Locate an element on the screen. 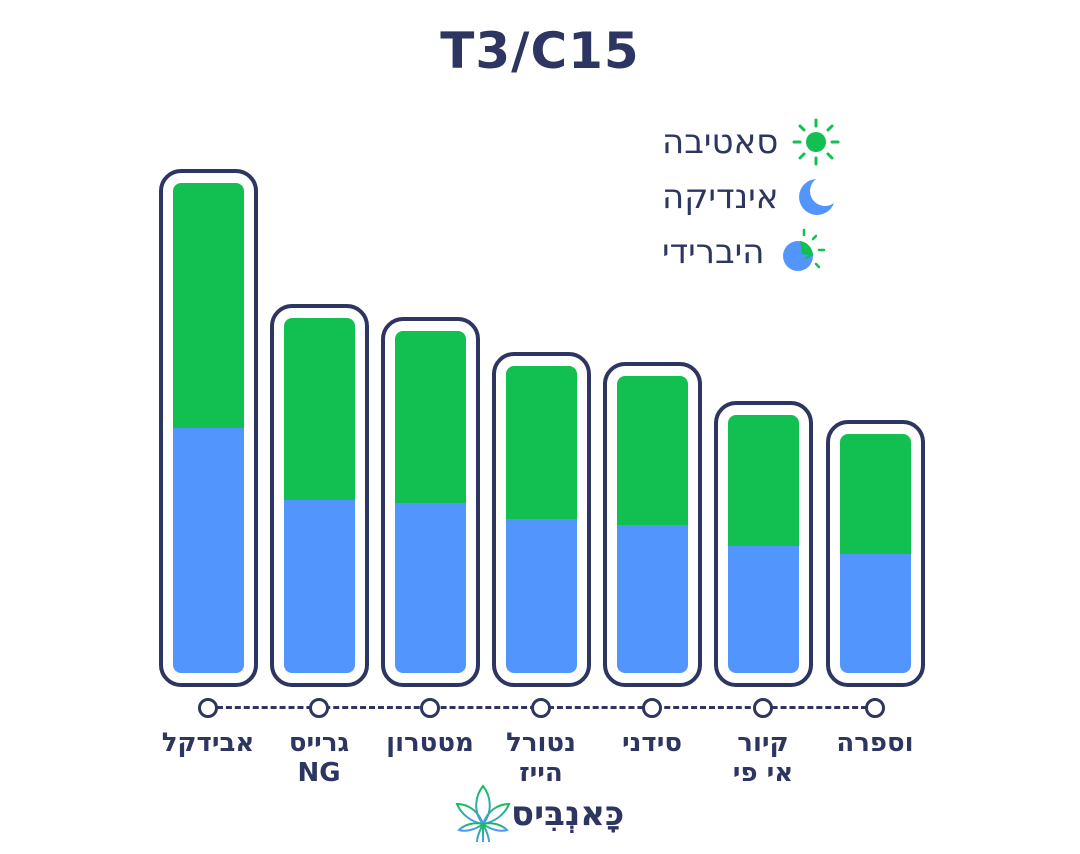  brand-logo: כָּאנְבִּיס is located at coordinates (539, 814).